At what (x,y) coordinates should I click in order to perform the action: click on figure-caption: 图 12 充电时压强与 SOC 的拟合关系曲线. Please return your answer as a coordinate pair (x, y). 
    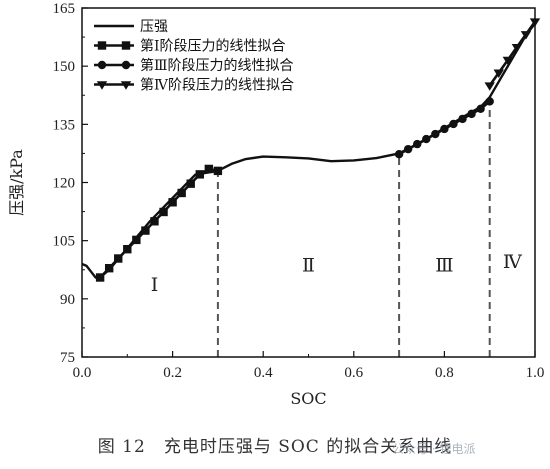
    Looking at the image, I should click on (275, 447).